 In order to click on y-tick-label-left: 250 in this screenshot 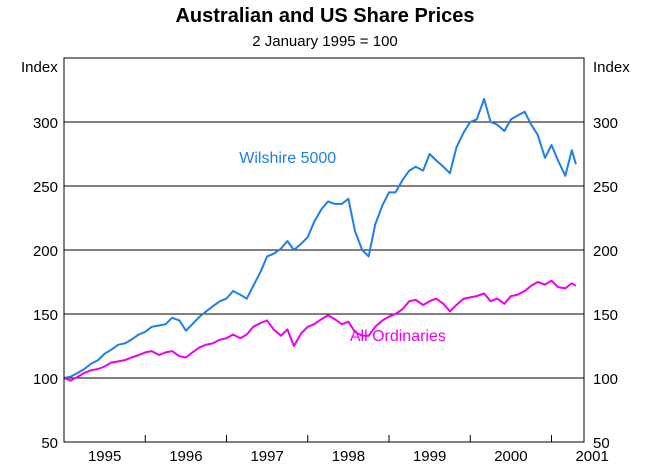, I will do `click(45, 187)`.